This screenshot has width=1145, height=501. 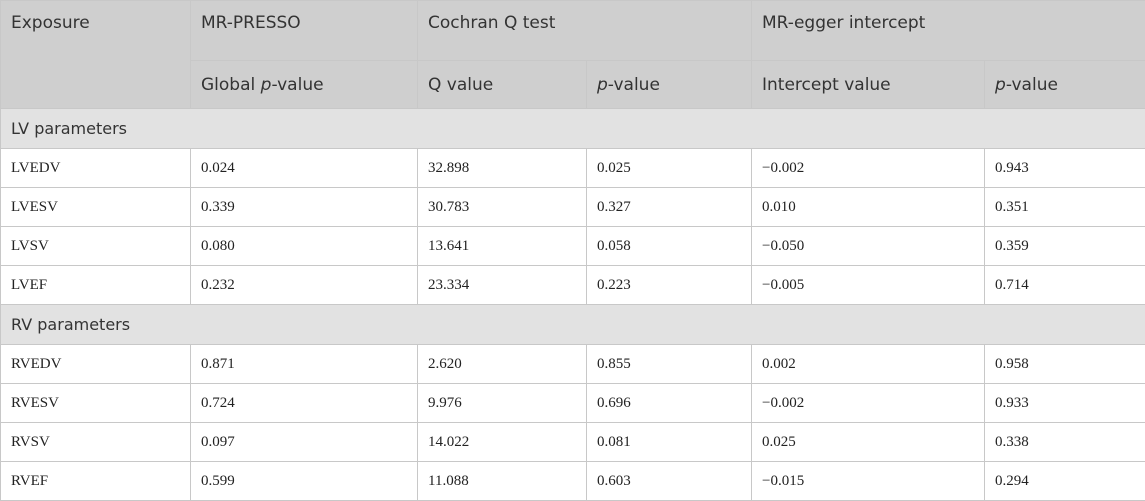 What do you see at coordinates (502, 207) in the screenshot?
I see `q-value-cell: 30.783` at bounding box center [502, 207].